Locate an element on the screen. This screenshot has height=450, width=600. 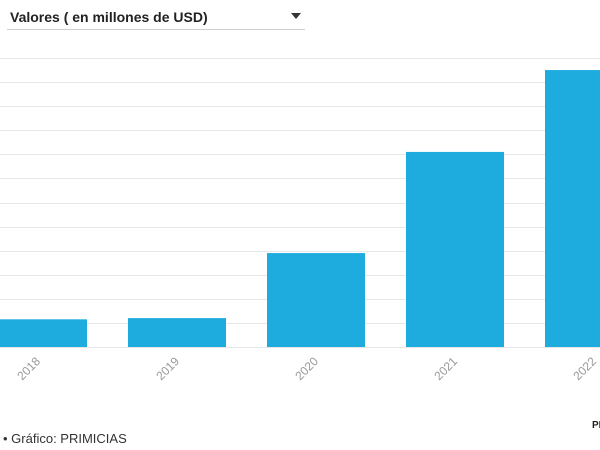
publisher-logo: PR is located at coordinates (596, 425).